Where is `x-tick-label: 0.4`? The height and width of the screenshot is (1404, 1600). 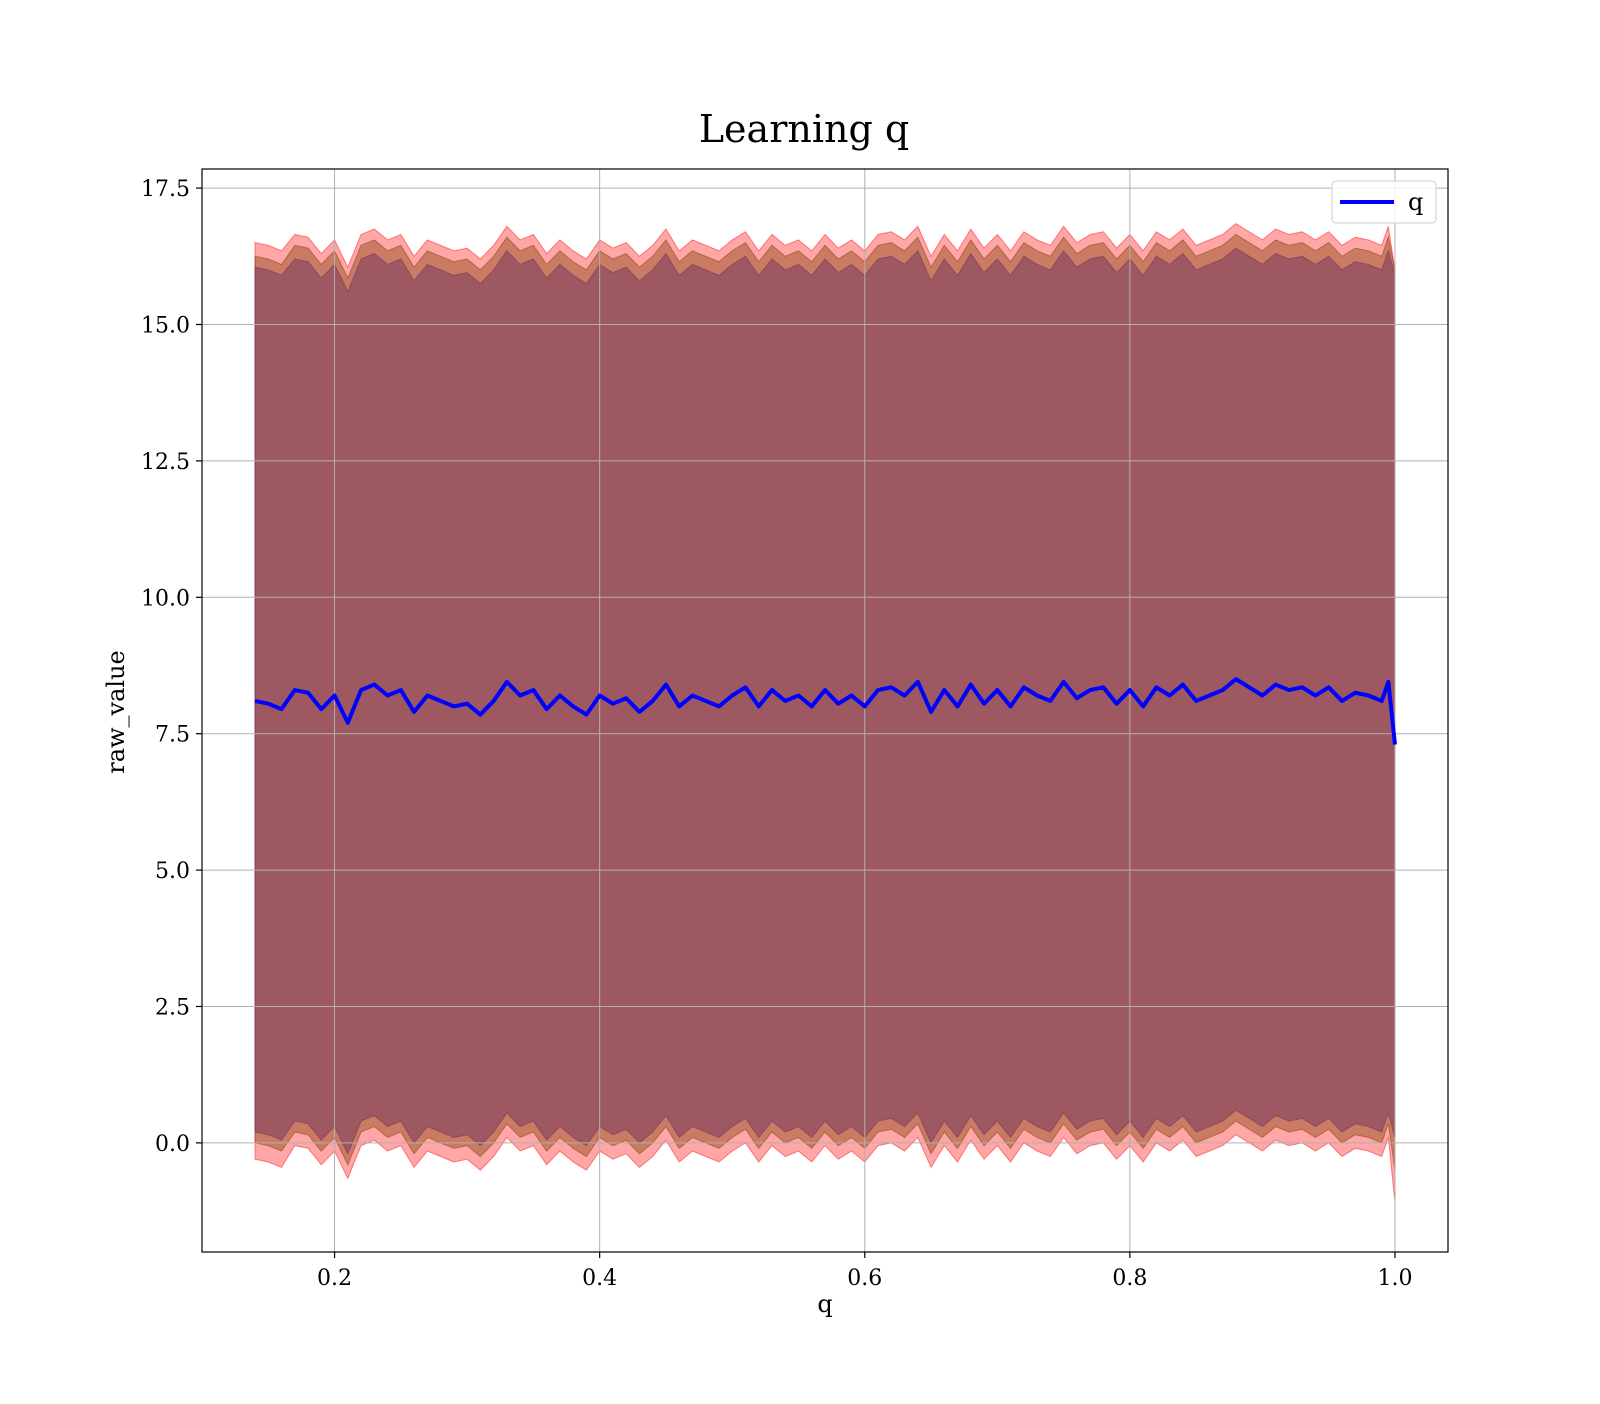 x-tick-label: 0.4 is located at coordinates (599, 1278).